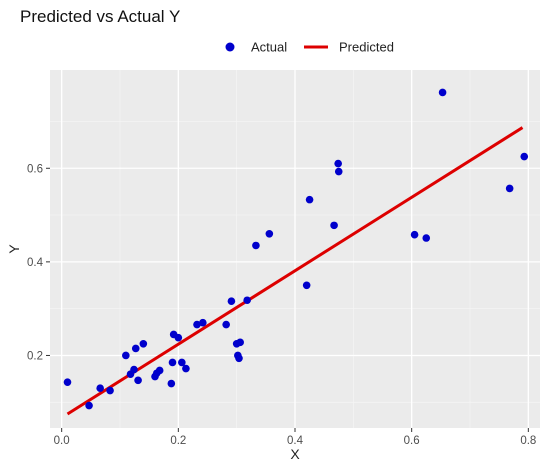 This screenshot has height=466, width=550. Describe the element at coordinates (269, 47) in the screenshot. I see `legend-actual-label: Actual` at that location.